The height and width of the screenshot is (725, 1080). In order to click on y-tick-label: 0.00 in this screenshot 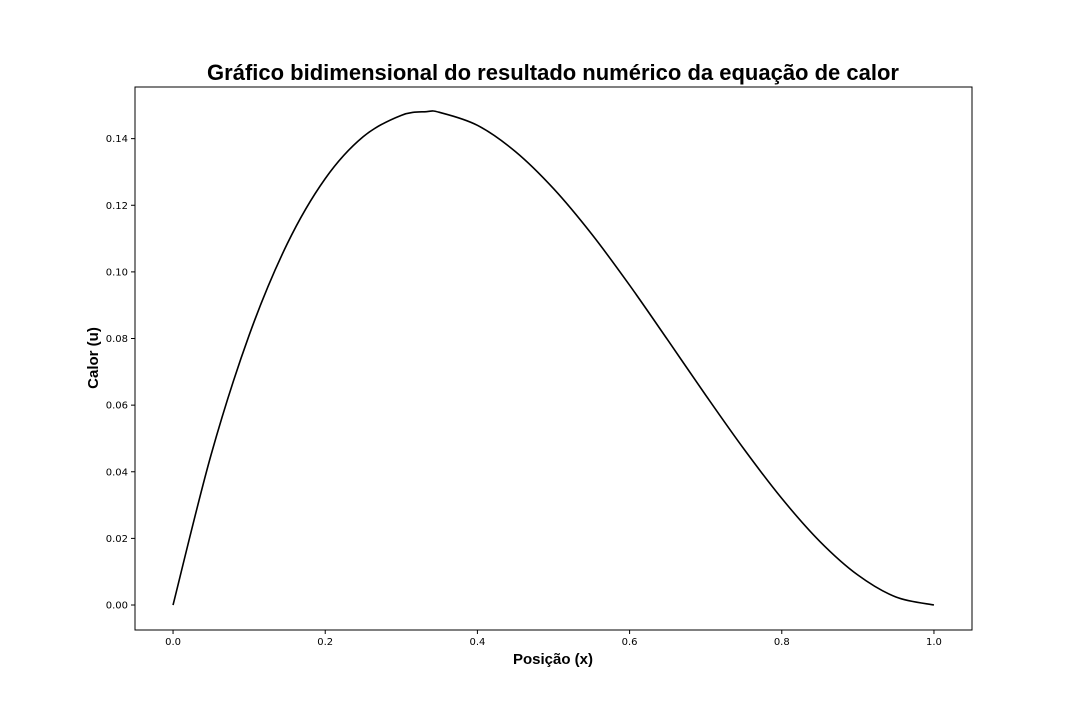, I will do `click(117, 606)`.